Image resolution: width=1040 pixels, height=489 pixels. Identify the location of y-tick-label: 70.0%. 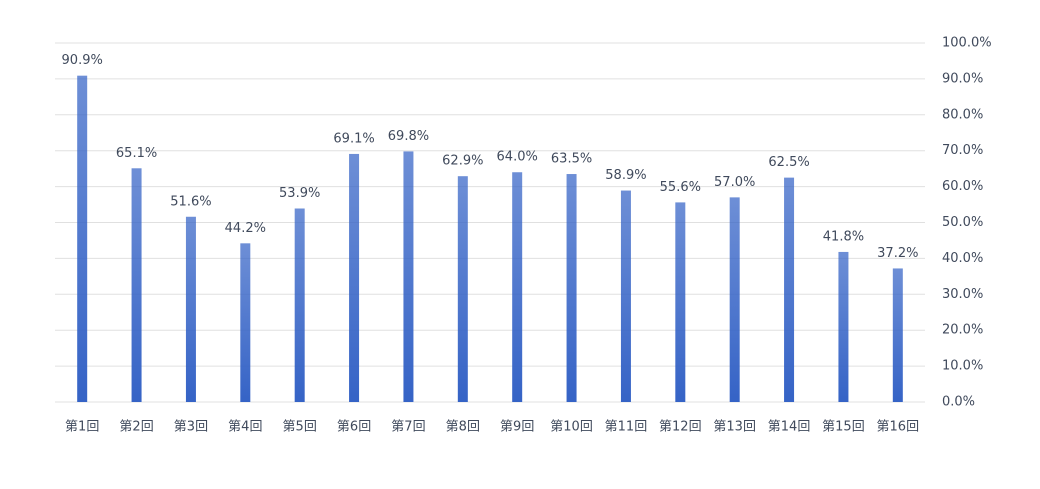
(962, 150).